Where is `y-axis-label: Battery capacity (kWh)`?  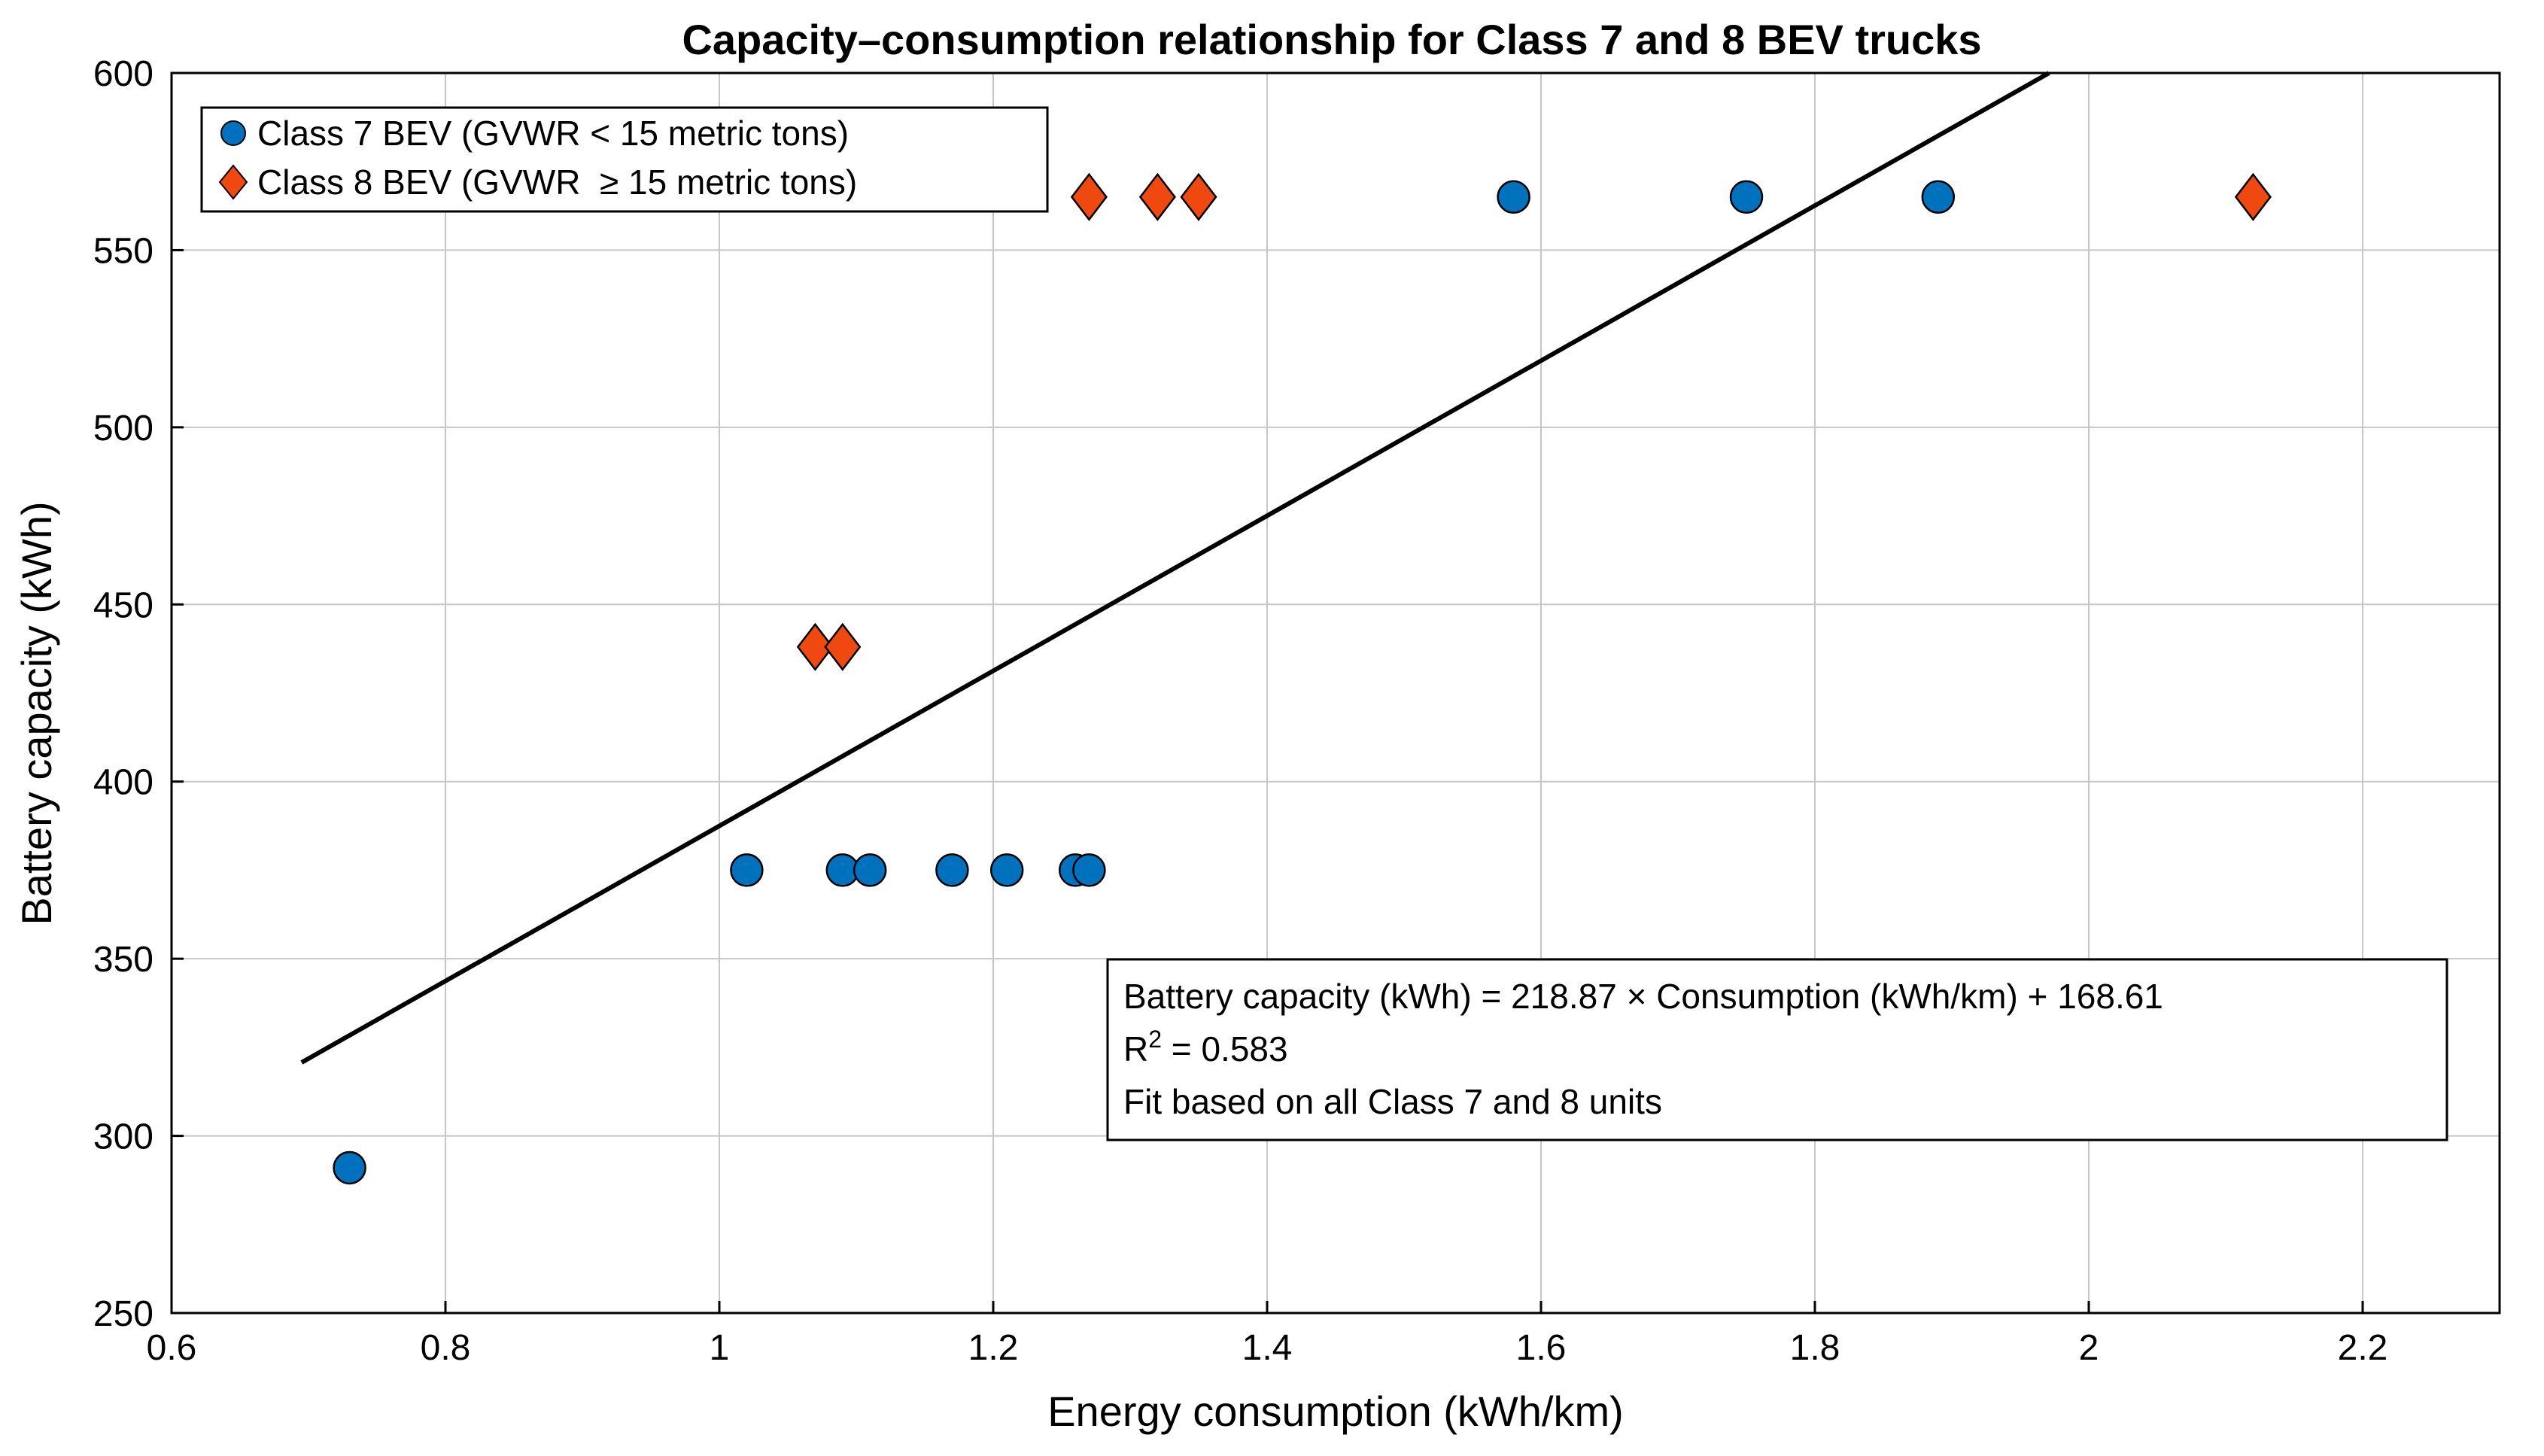 y-axis-label: Battery capacity (kWh) is located at coordinates (36, 713).